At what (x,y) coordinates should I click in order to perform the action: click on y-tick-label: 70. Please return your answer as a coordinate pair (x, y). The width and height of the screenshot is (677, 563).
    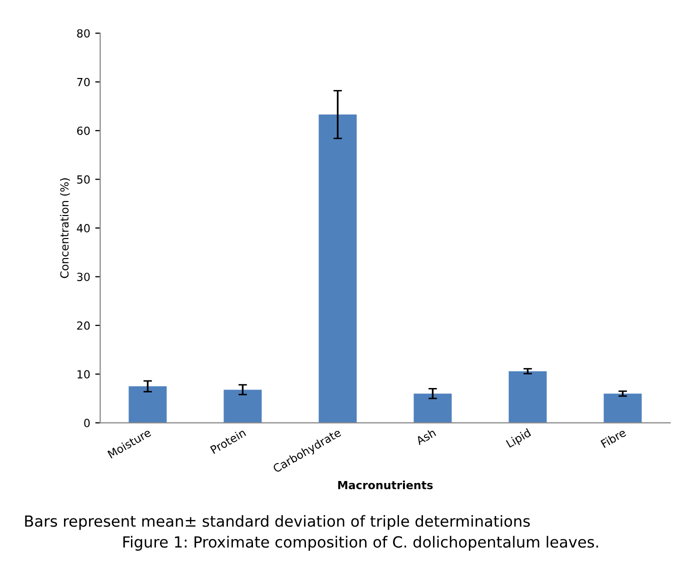
    Looking at the image, I should click on (83, 82).